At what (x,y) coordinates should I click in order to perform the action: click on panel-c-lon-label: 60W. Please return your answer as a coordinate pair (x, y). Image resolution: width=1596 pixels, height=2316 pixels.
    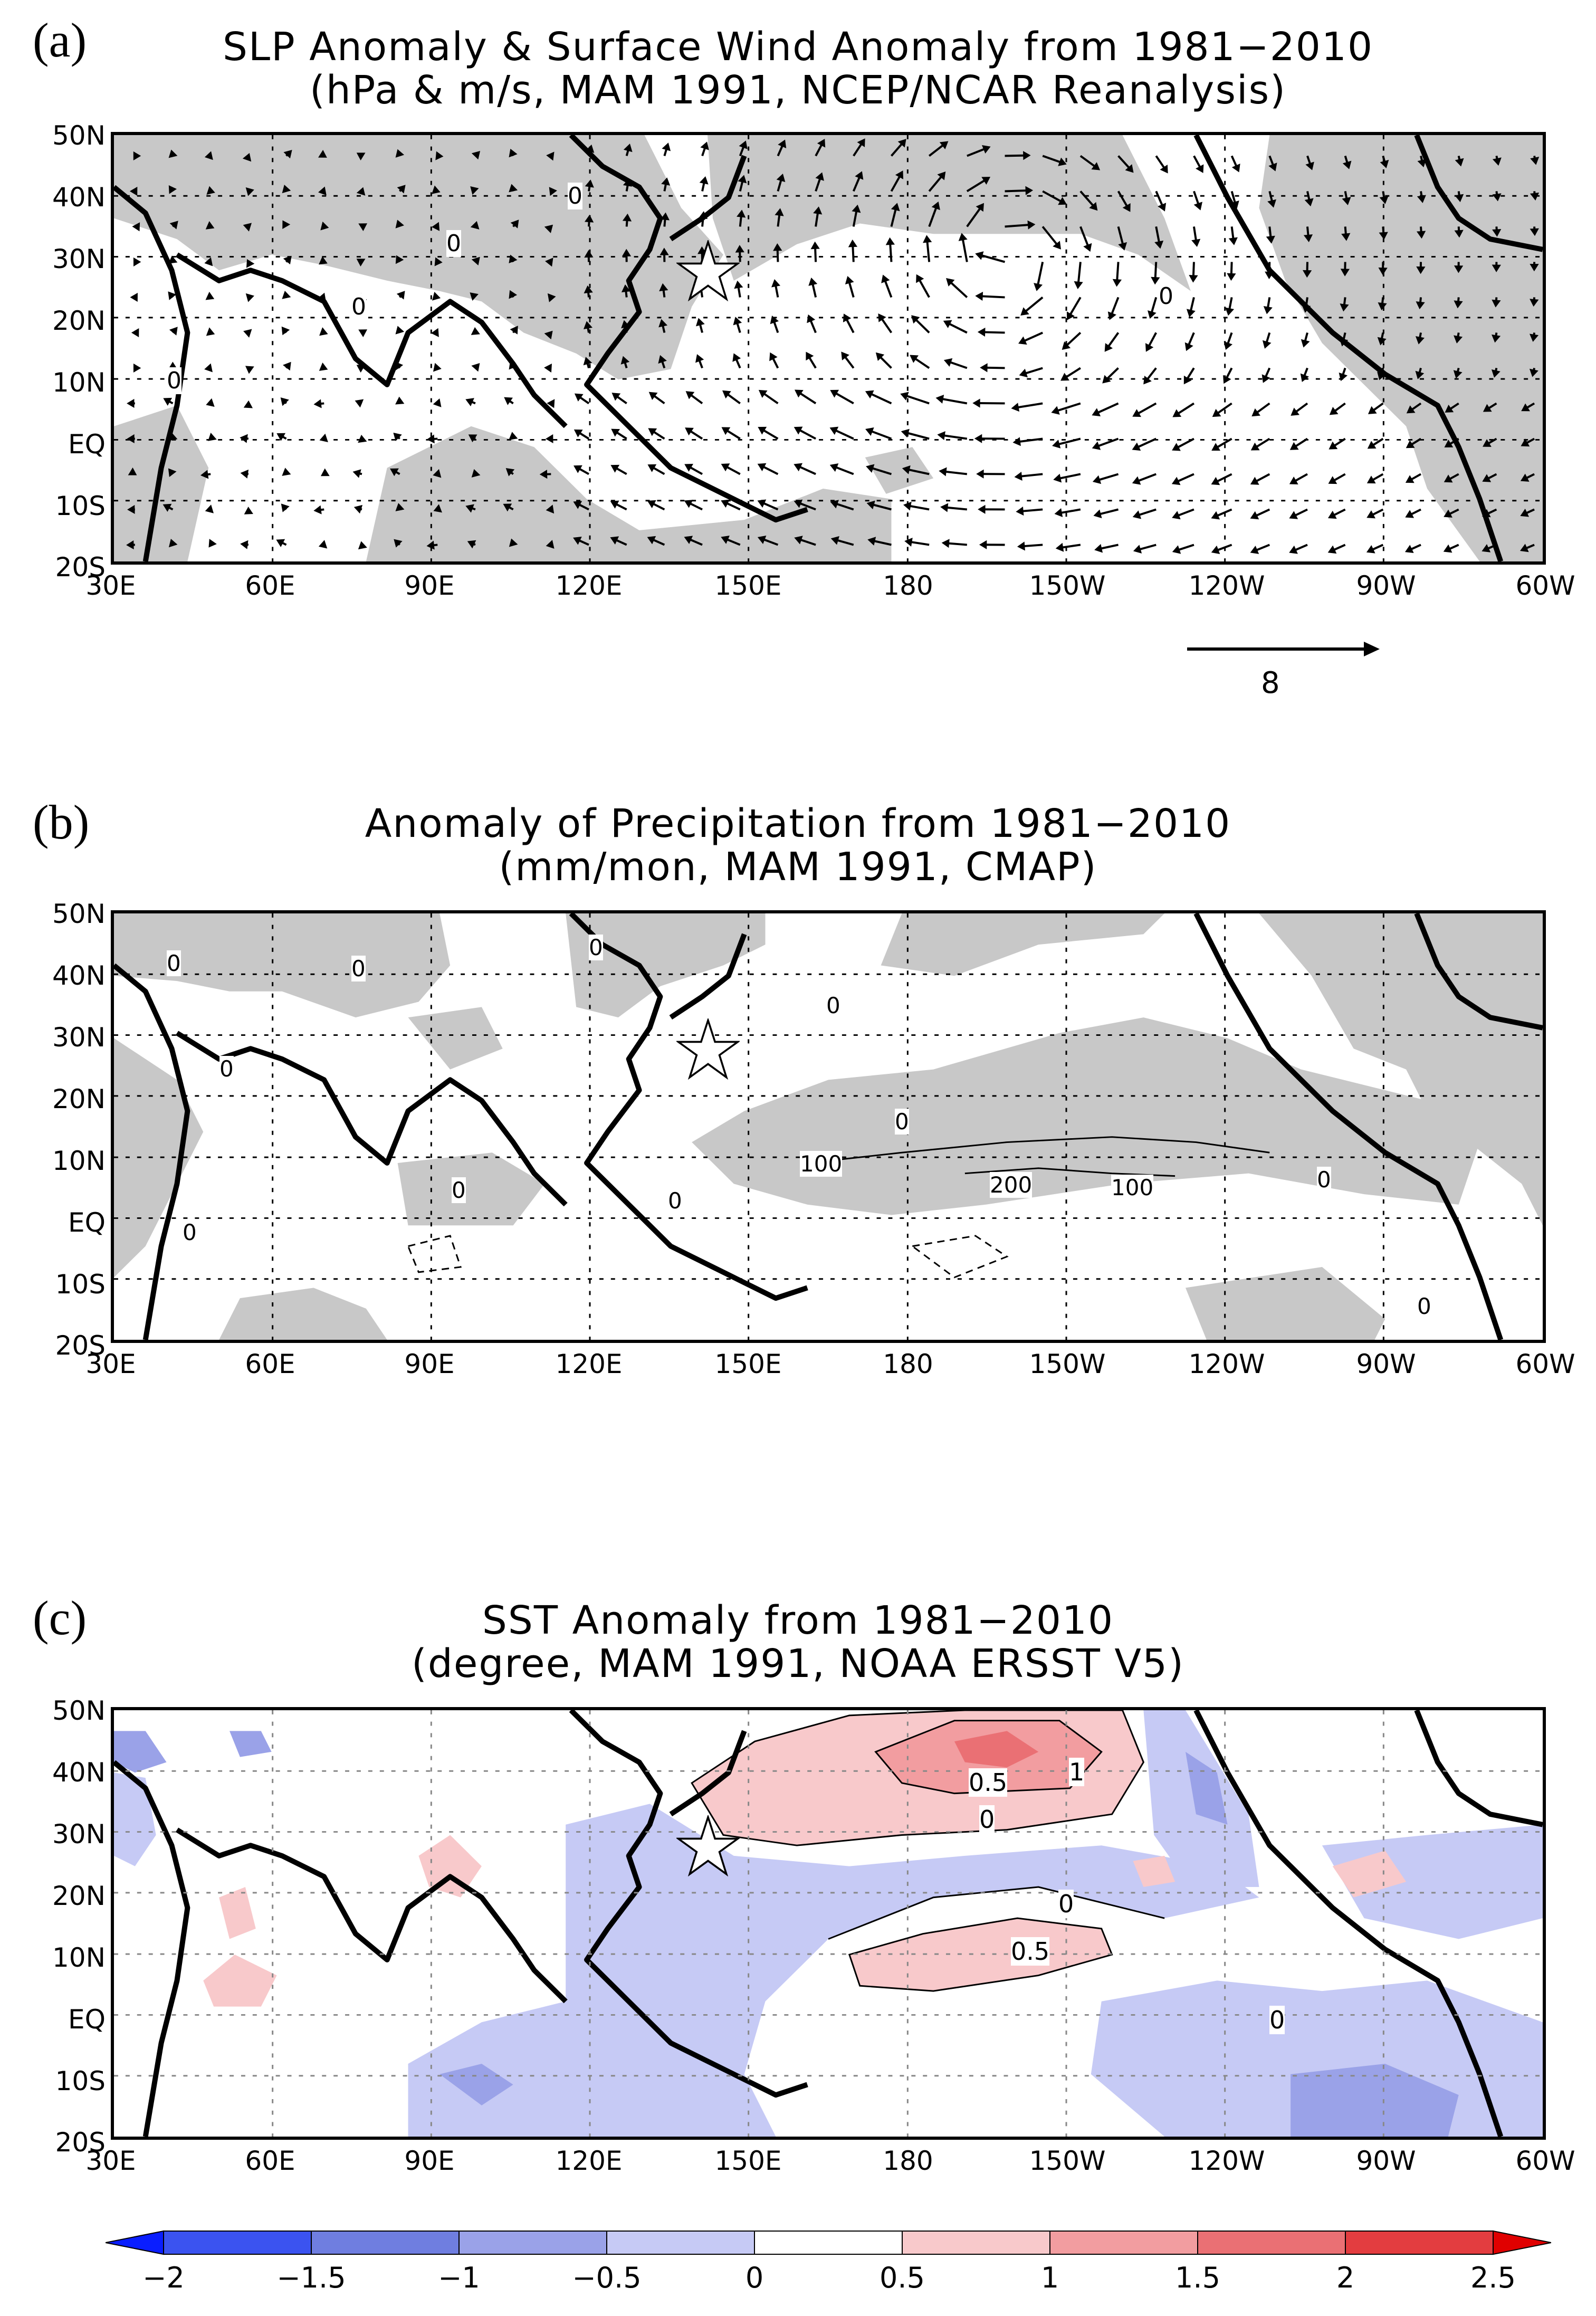
    Looking at the image, I should click on (1545, 2161).